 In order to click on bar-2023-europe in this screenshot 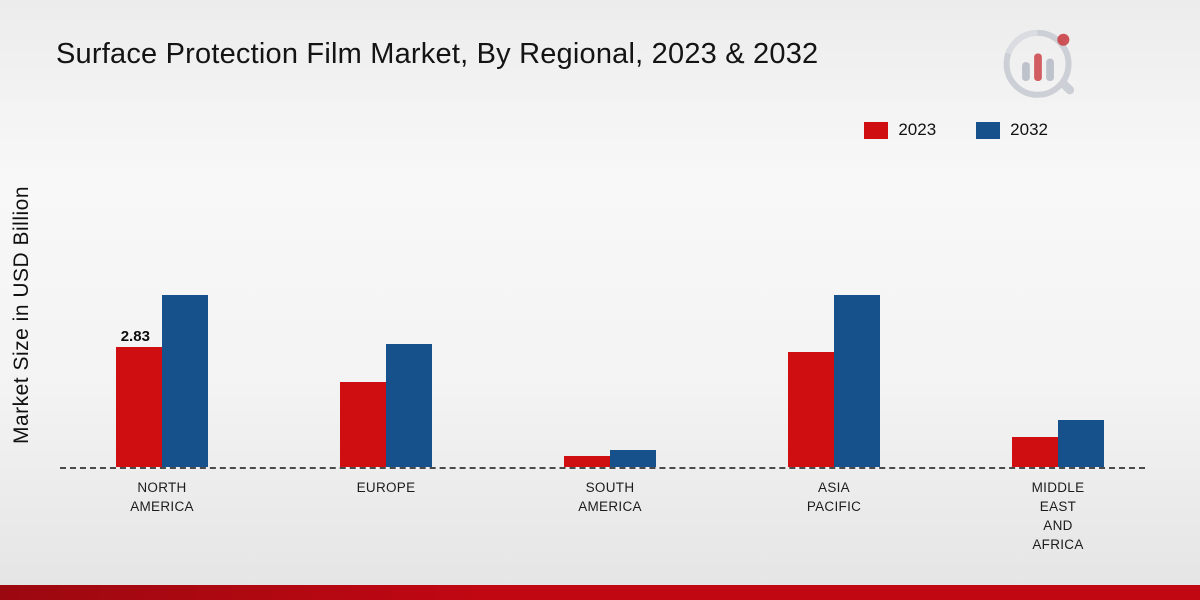, I will do `click(363, 424)`.